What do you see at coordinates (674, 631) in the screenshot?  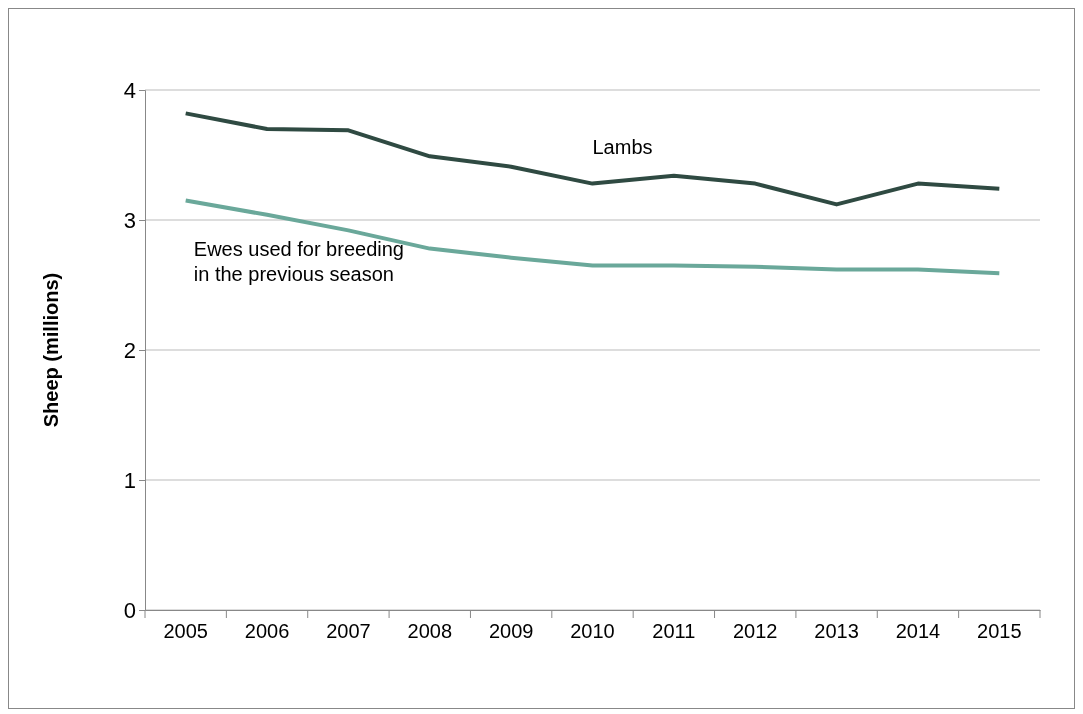 I see `x-tick-label: 2011` at bounding box center [674, 631].